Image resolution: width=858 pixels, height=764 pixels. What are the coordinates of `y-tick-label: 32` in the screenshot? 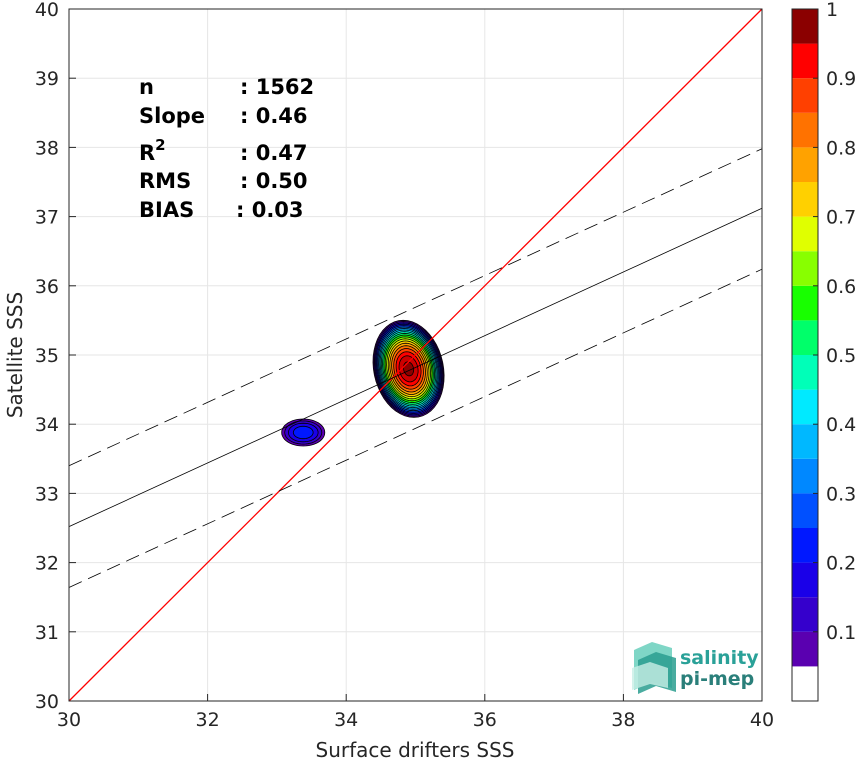 It's located at (47, 564).